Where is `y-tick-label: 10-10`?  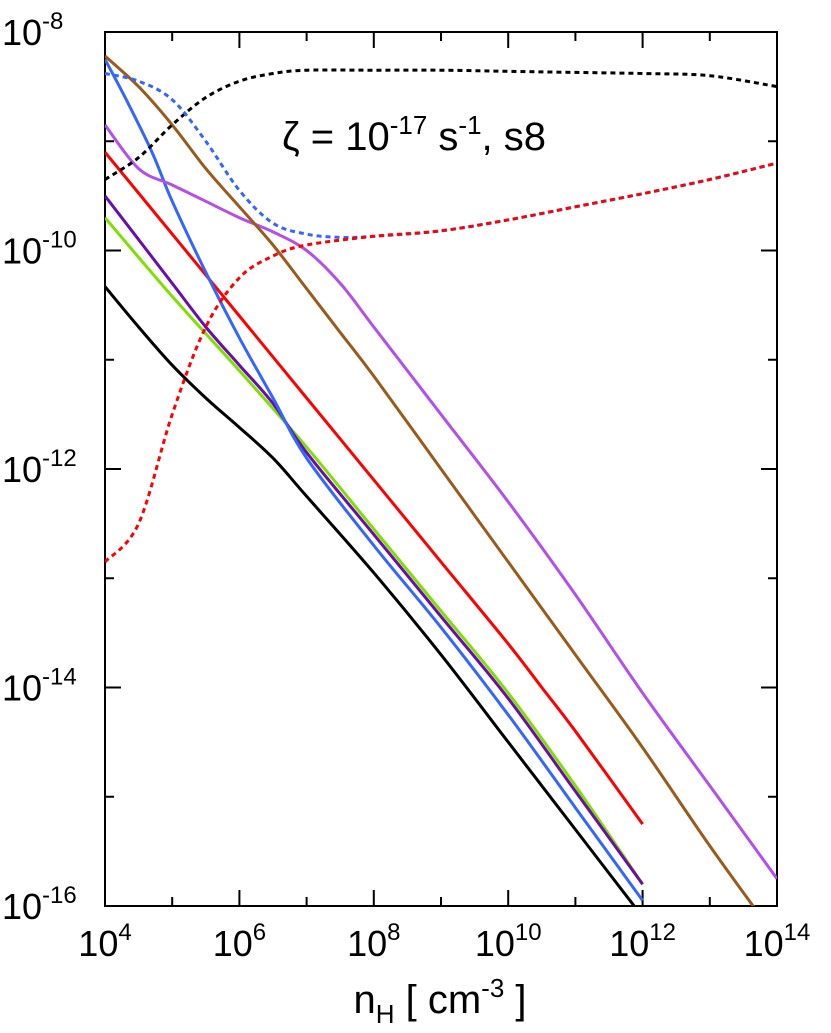
y-tick-label: 10-10 is located at coordinates (39, 249).